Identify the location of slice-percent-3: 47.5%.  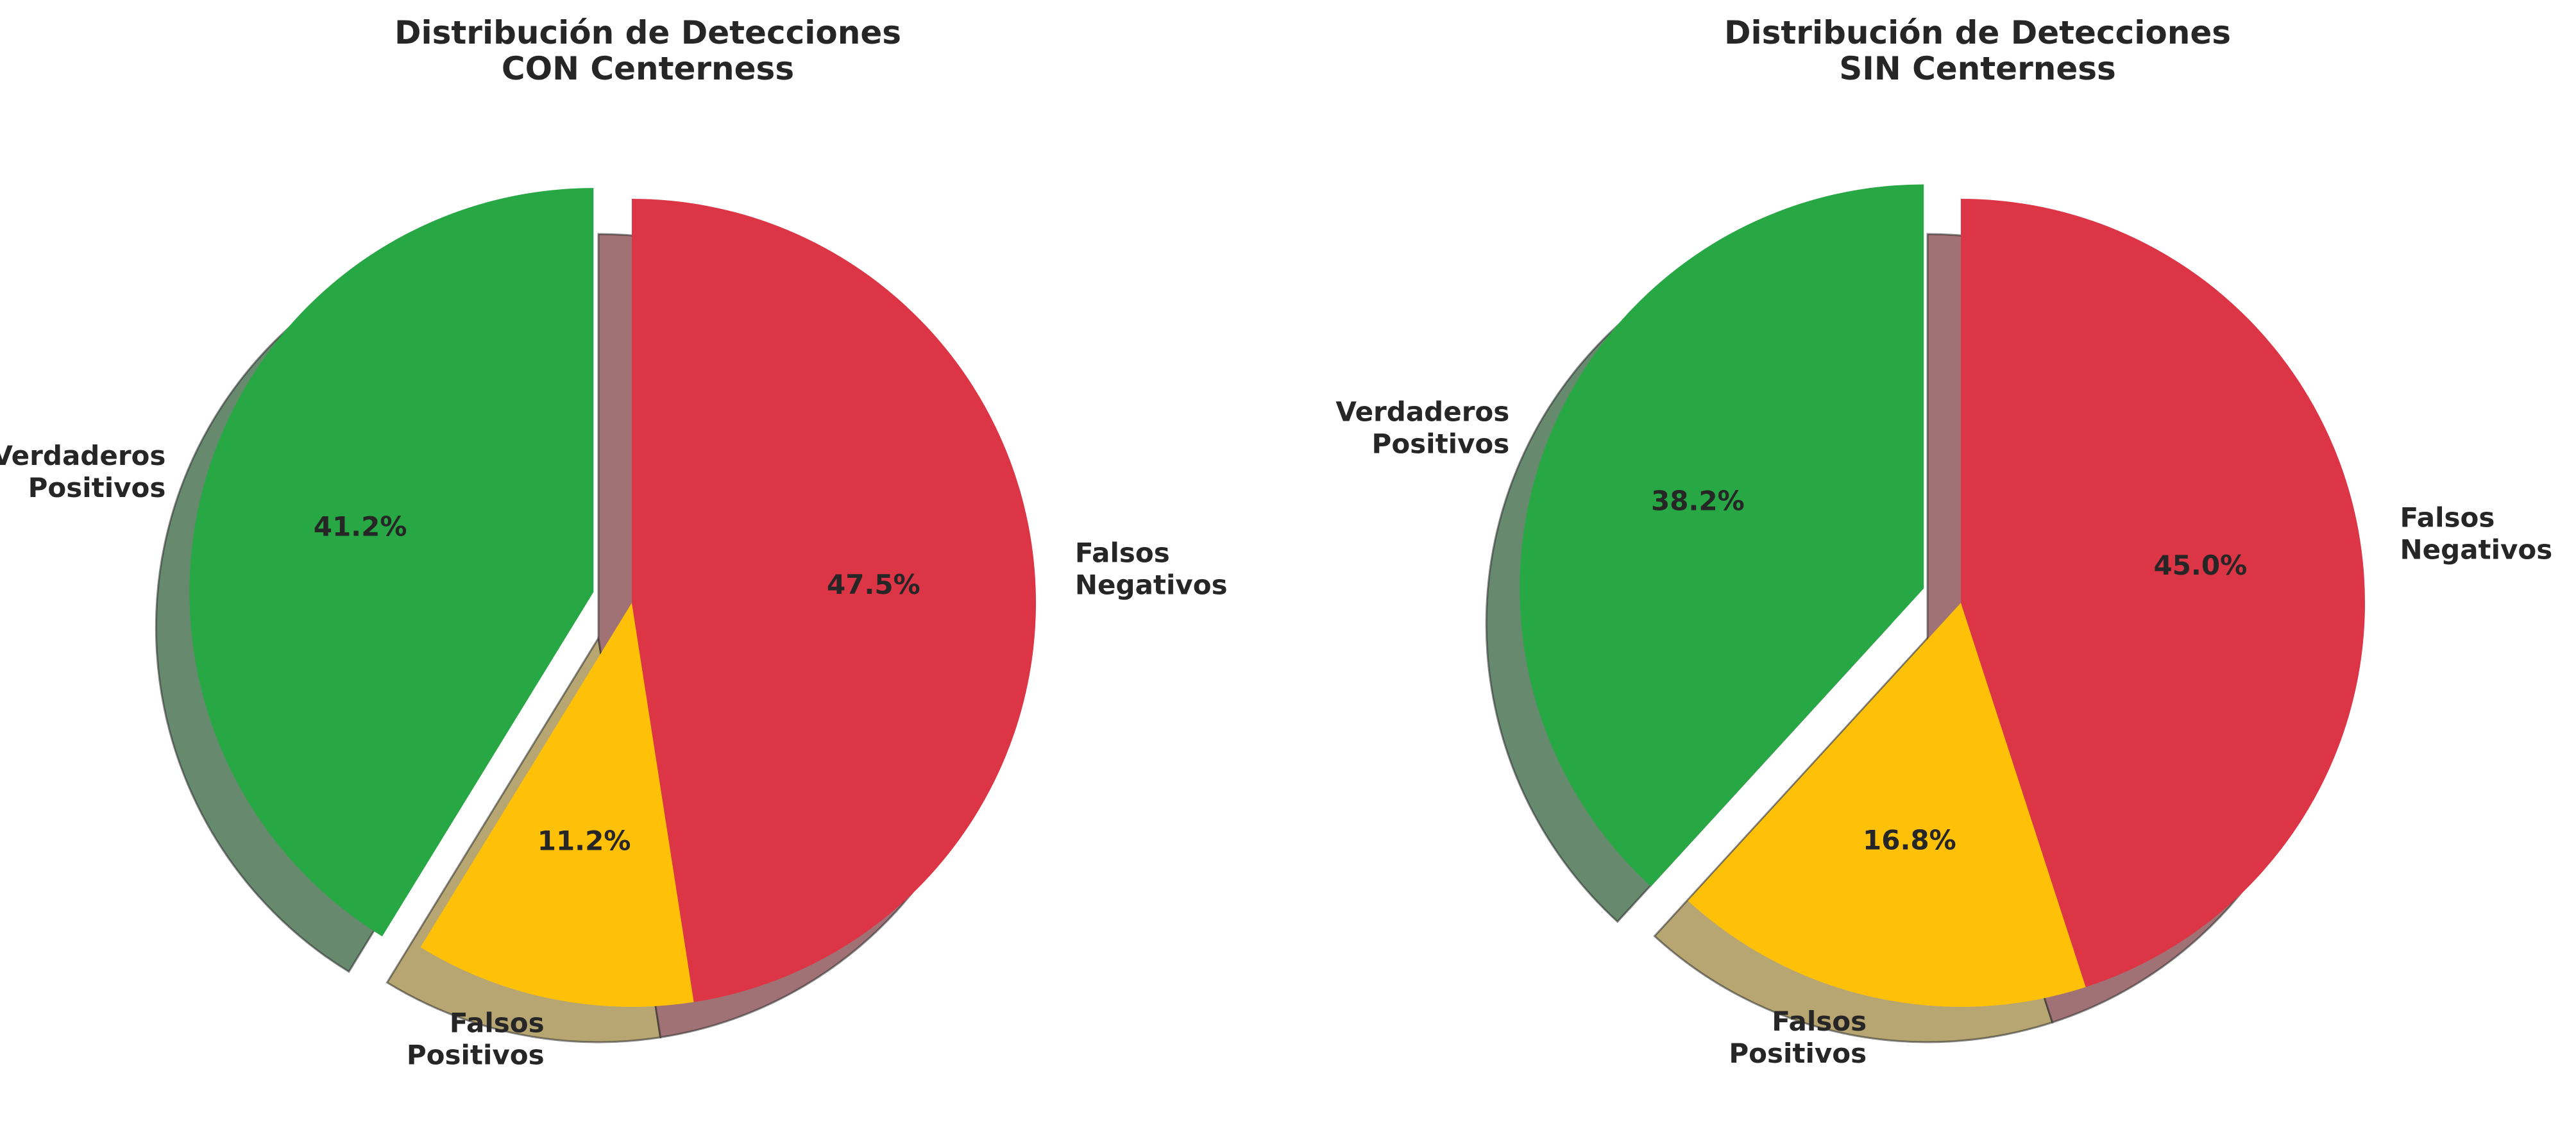
(873, 584).